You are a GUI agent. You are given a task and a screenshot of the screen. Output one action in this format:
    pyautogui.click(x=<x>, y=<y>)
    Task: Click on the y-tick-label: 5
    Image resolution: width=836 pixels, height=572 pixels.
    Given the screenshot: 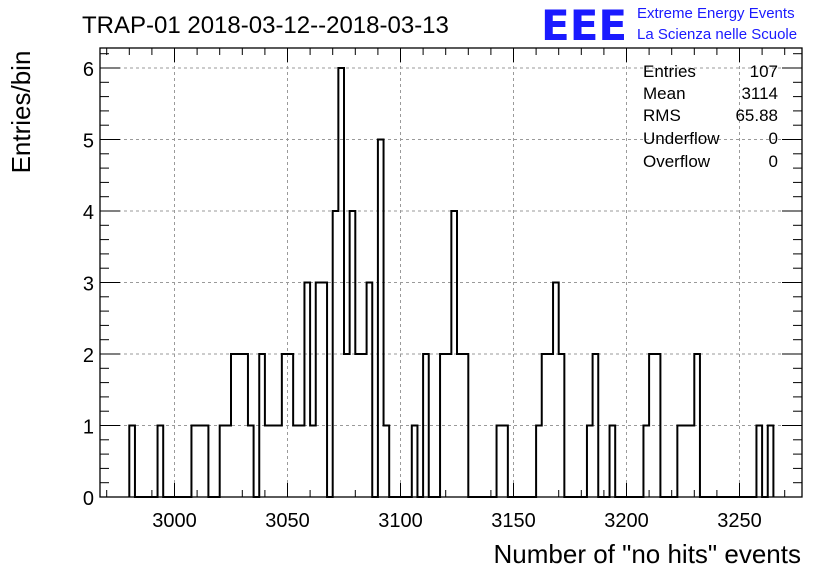 What is the action you would take?
    pyautogui.click(x=88, y=142)
    